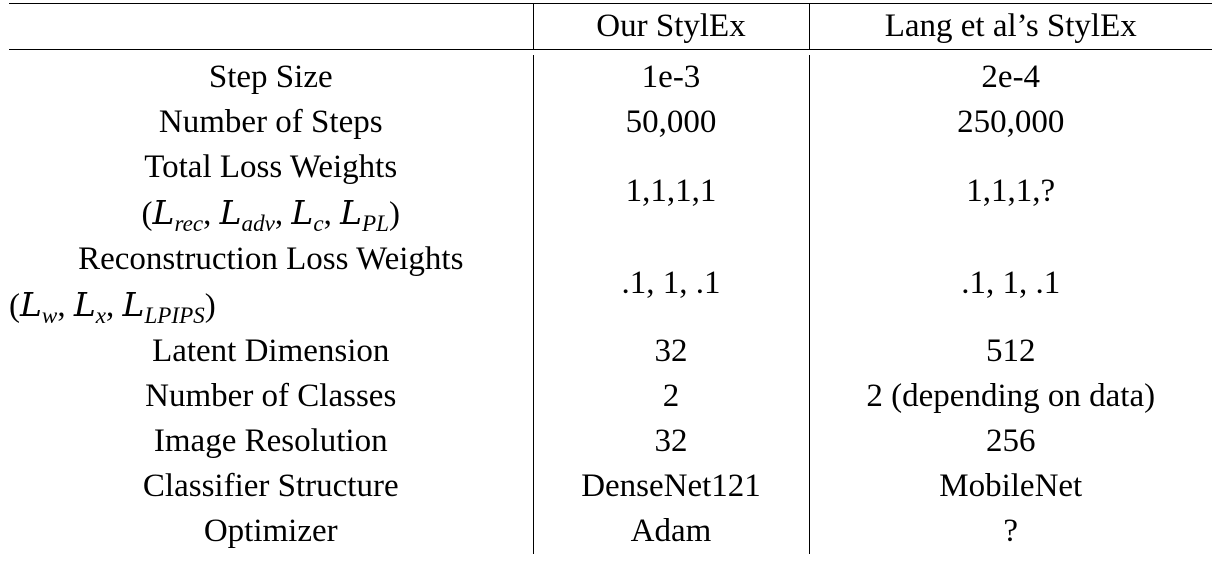 This screenshot has width=1218, height=561. Describe the element at coordinates (670, 283) in the screenshot. I see `our-value: .1, 1, .1` at that location.